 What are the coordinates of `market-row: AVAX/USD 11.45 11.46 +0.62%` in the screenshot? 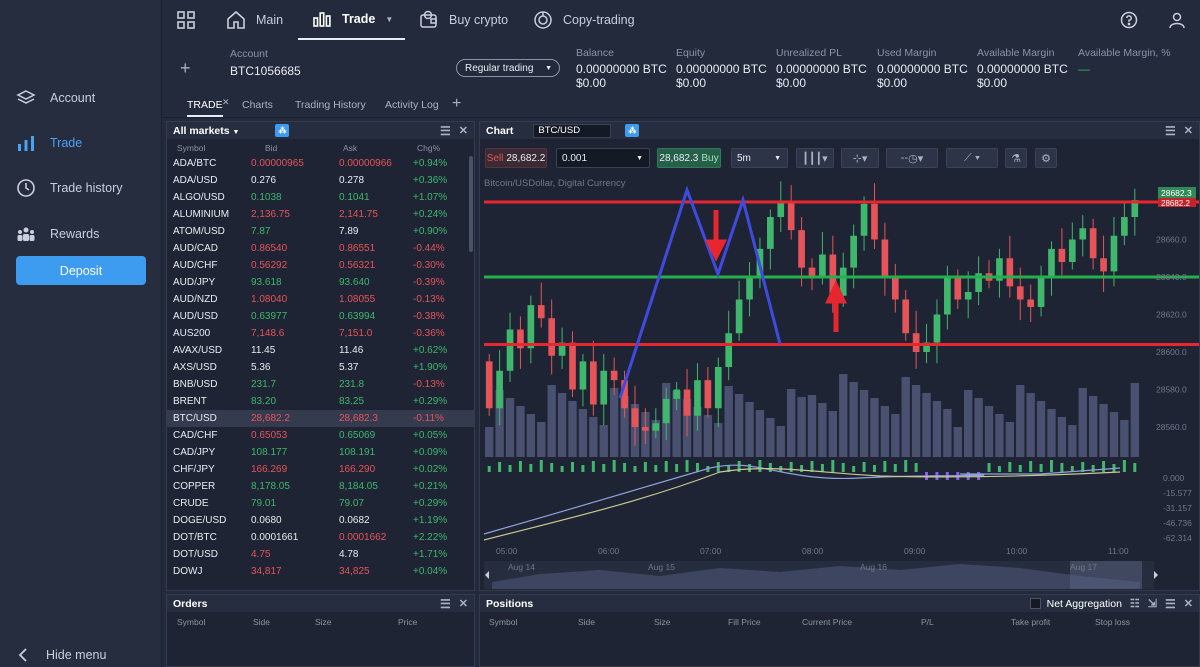 It's located at (320, 350).